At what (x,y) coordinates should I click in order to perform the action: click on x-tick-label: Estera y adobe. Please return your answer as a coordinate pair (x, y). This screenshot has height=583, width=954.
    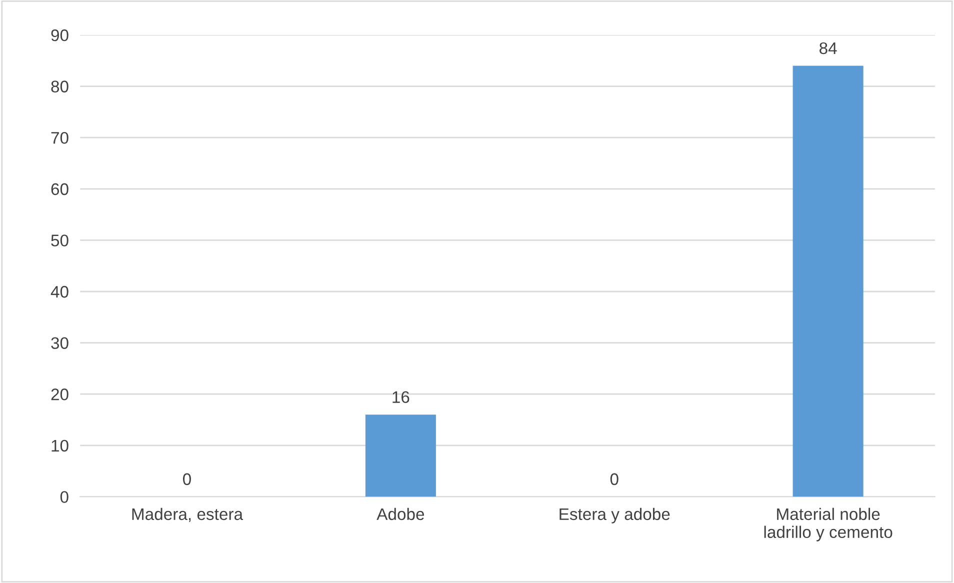
    Looking at the image, I should click on (615, 516).